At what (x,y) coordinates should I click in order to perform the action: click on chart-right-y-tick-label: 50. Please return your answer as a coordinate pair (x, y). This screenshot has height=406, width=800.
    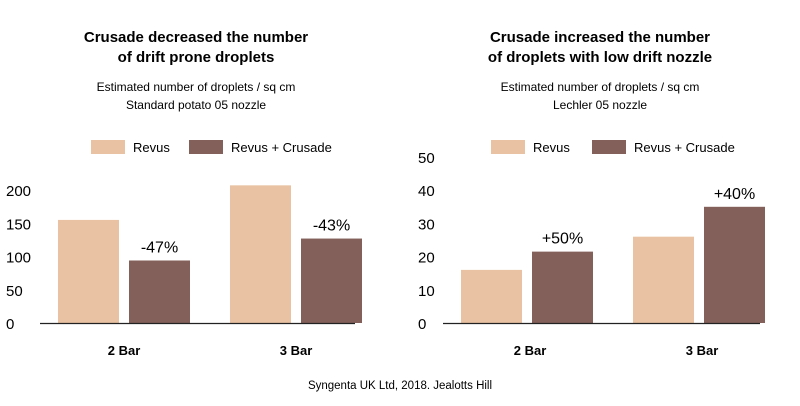
    Looking at the image, I should click on (426, 158).